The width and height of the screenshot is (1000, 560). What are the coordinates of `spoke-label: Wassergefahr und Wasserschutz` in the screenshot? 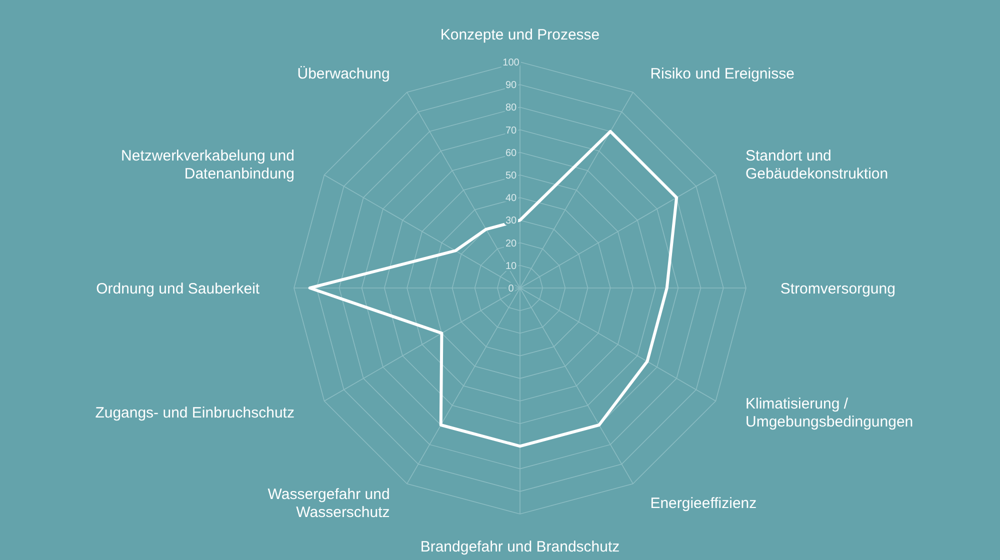 It's located at (329, 504).